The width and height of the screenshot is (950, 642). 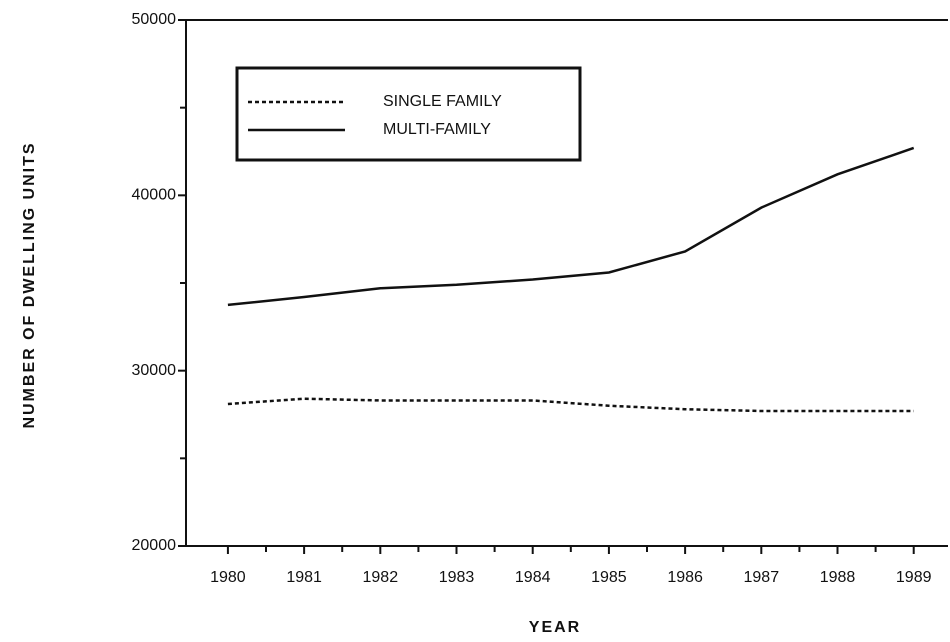 I want to click on y-tick-label: 50000, so click(x=154, y=19).